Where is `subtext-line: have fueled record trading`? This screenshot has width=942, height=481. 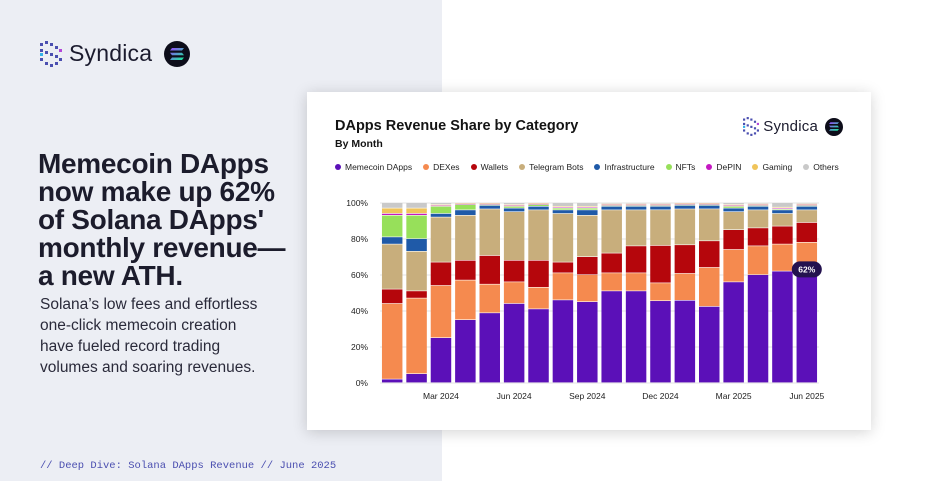
subtext-line: have fueled record trading is located at coordinates (130, 346).